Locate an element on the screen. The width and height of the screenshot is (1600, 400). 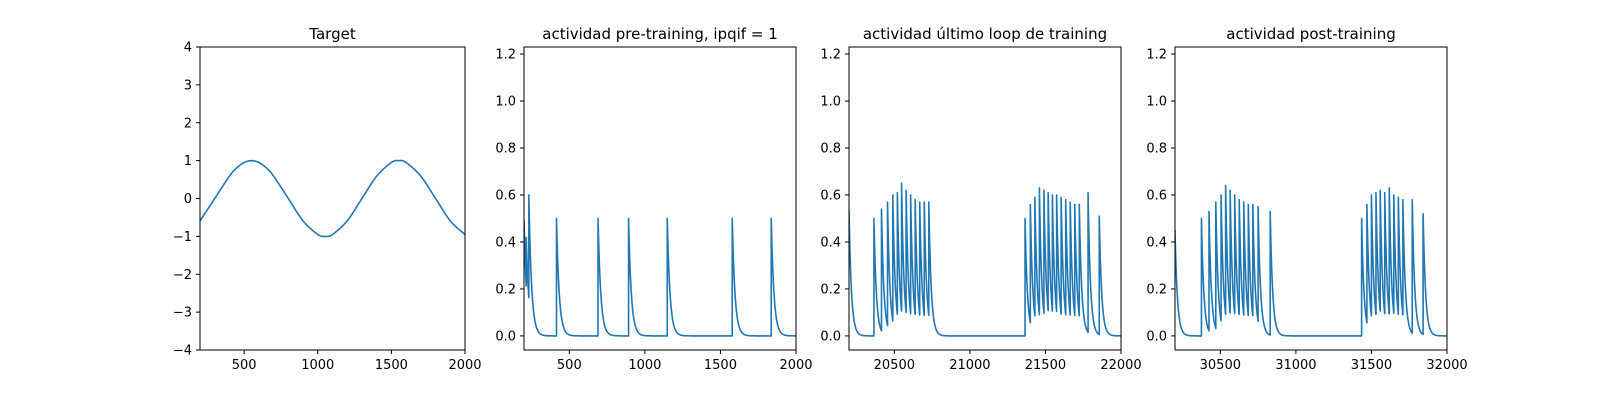
y-tick-label: 2 is located at coordinates (188, 123).